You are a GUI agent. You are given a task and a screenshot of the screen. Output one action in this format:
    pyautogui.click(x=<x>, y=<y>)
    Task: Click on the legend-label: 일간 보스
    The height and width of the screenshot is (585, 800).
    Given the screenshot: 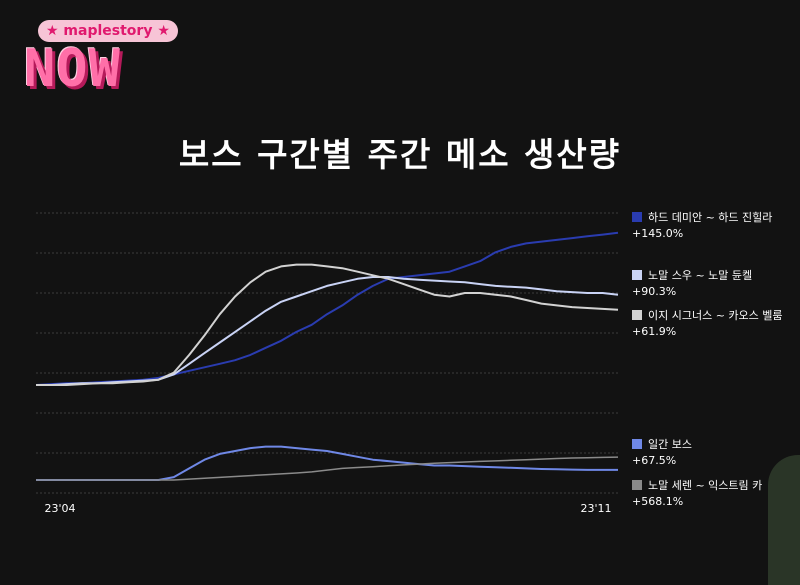 What is the action you would take?
    pyautogui.click(x=670, y=444)
    